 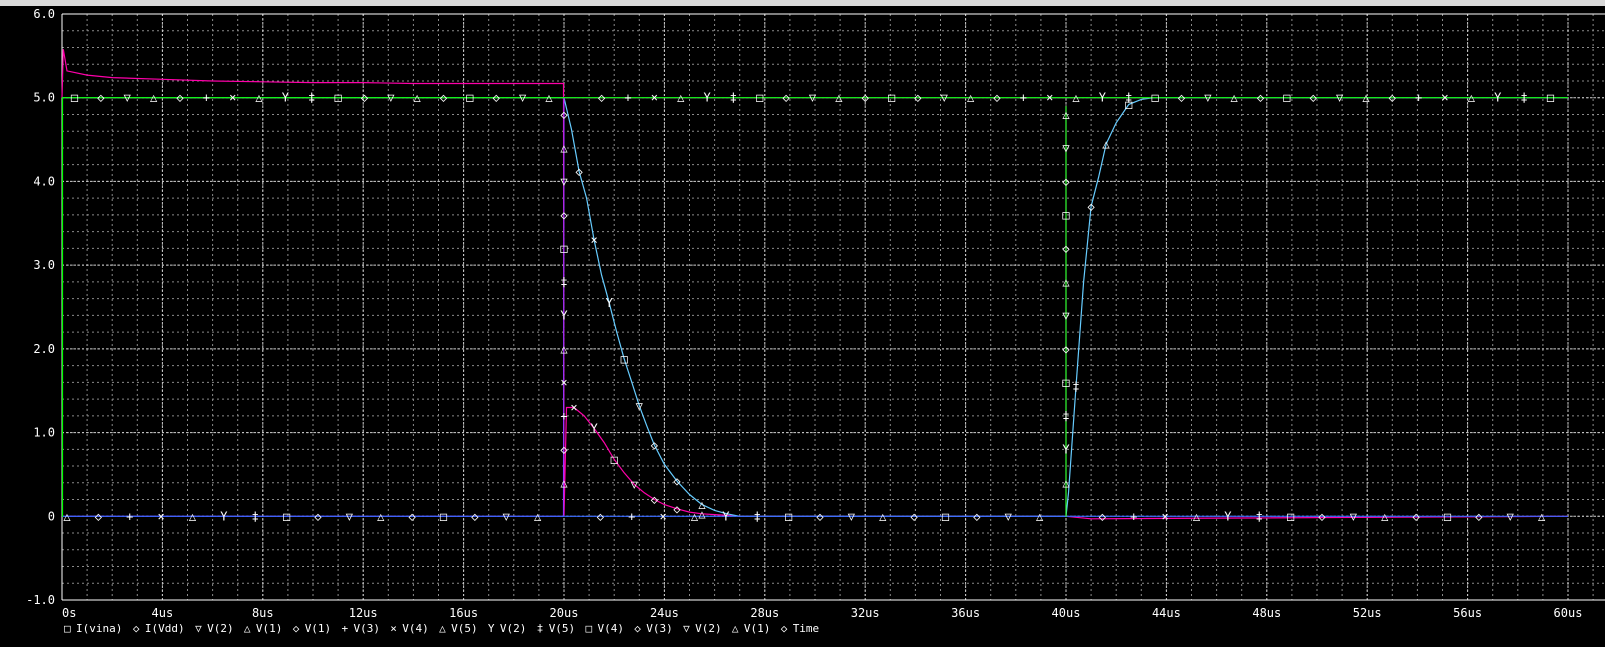 What do you see at coordinates (44, 98) in the screenshot?
I see `y-tick-label: 5.0` at bounding box center [44, 98].